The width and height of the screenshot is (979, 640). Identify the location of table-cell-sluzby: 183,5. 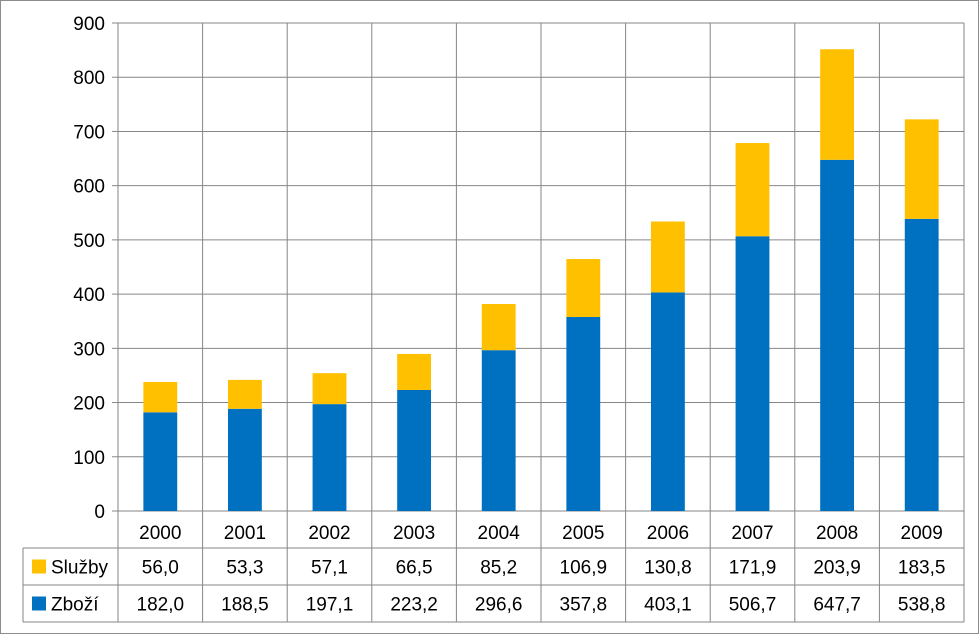
(922, 568).